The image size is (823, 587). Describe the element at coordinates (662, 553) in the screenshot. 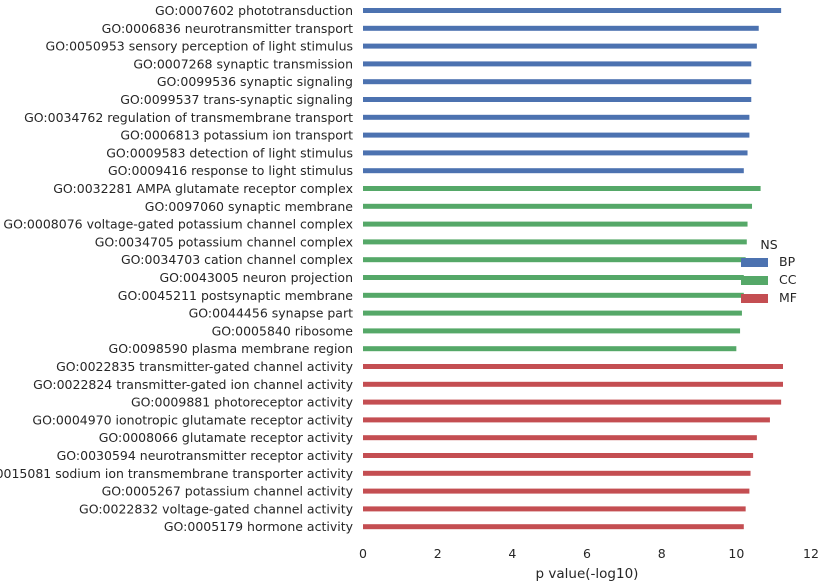

I see `x-tick-label: 8` at that location.